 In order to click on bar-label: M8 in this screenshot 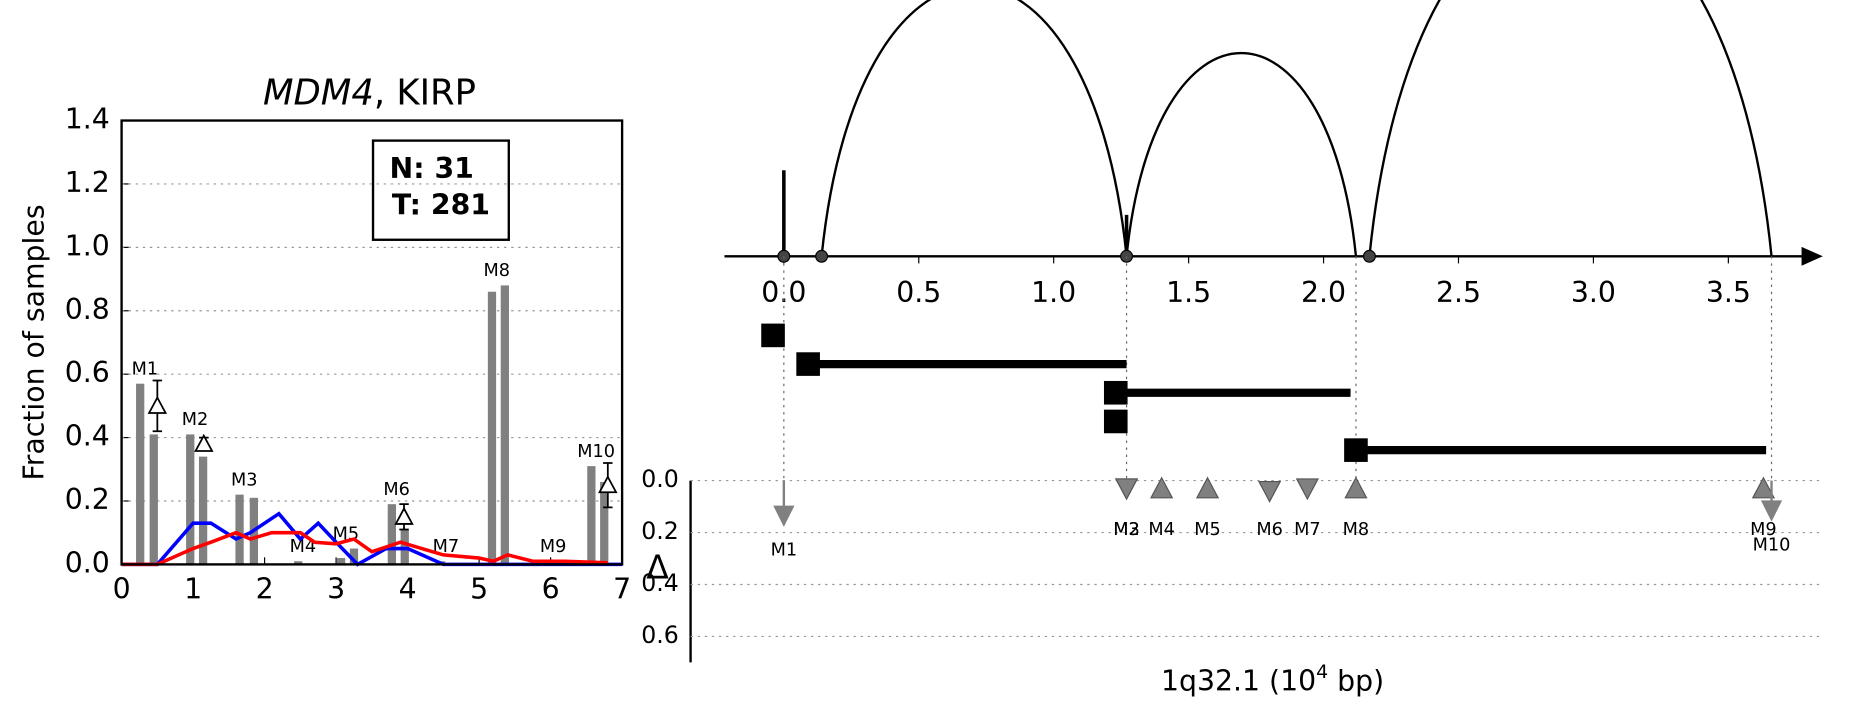, I will do `click(496, 271)`.